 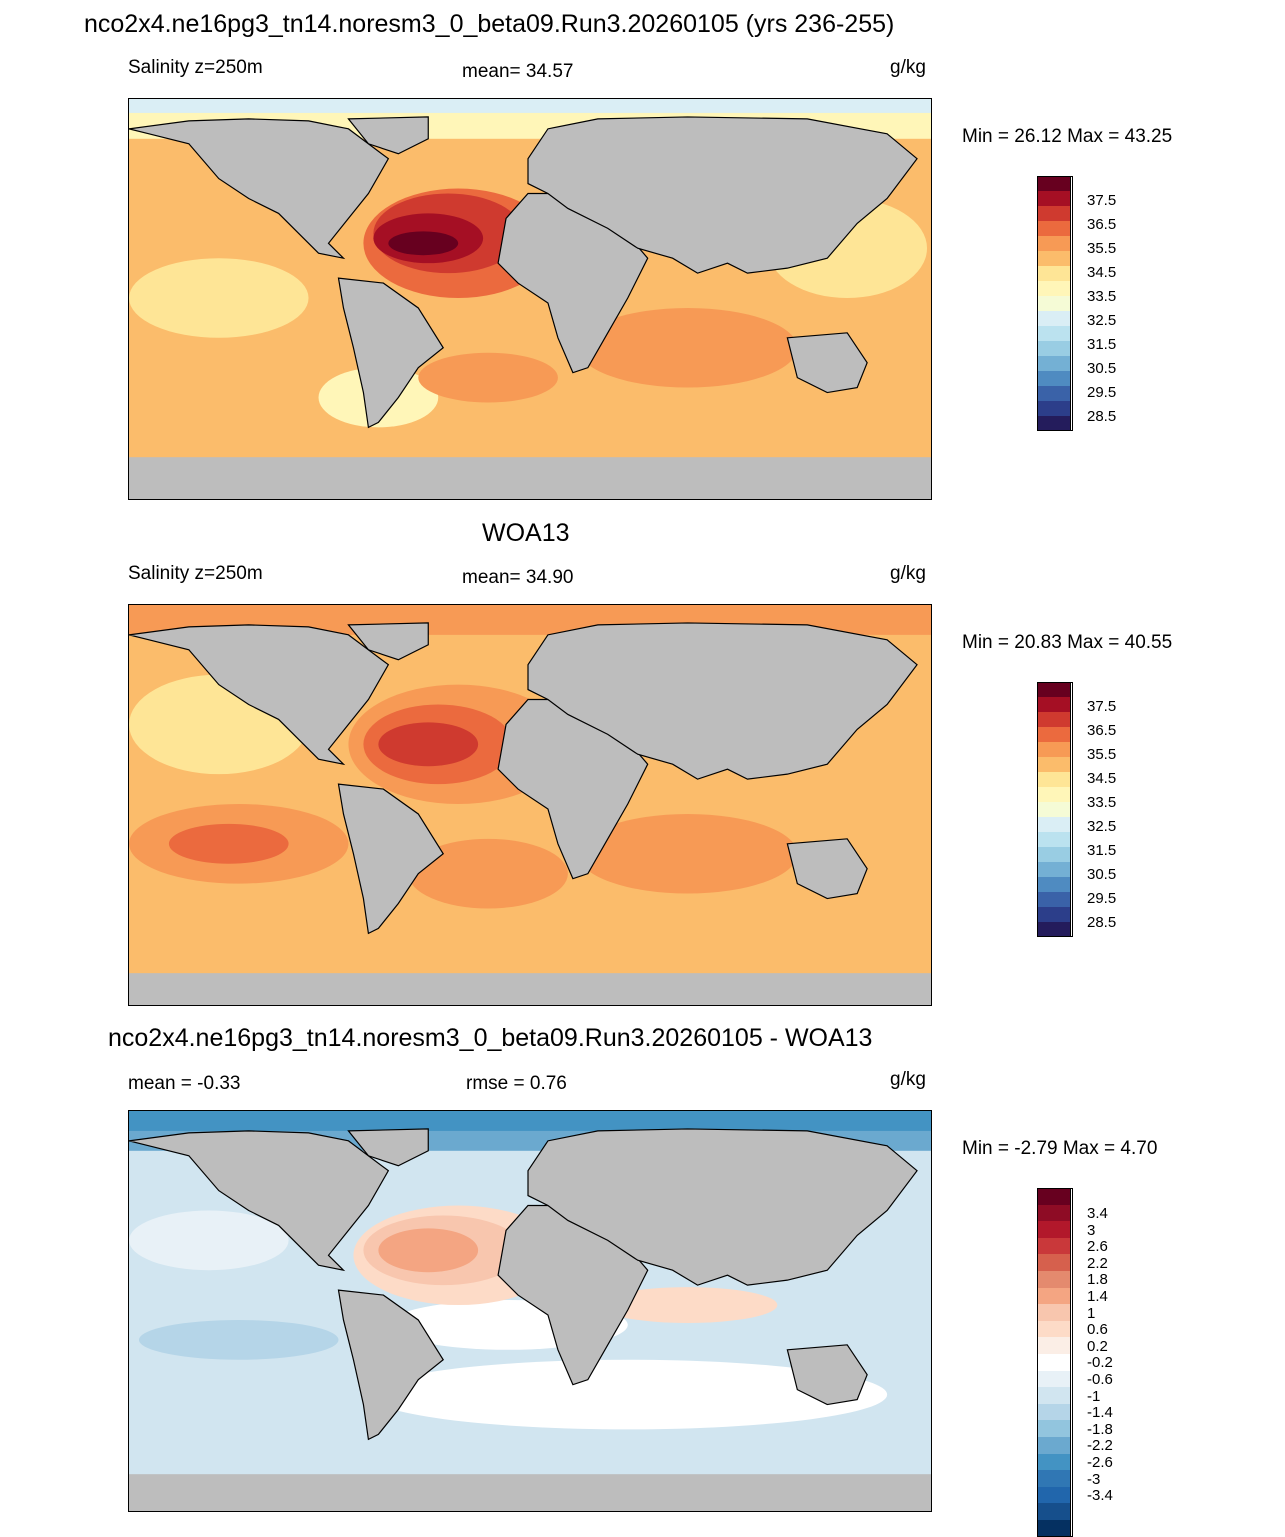 What do you see at coordinates (1060, 1148) in the screenshot?
I see `panel3-minmax: Min = -2.79 Max = 4.70` at bounding box center [1060, 1148].